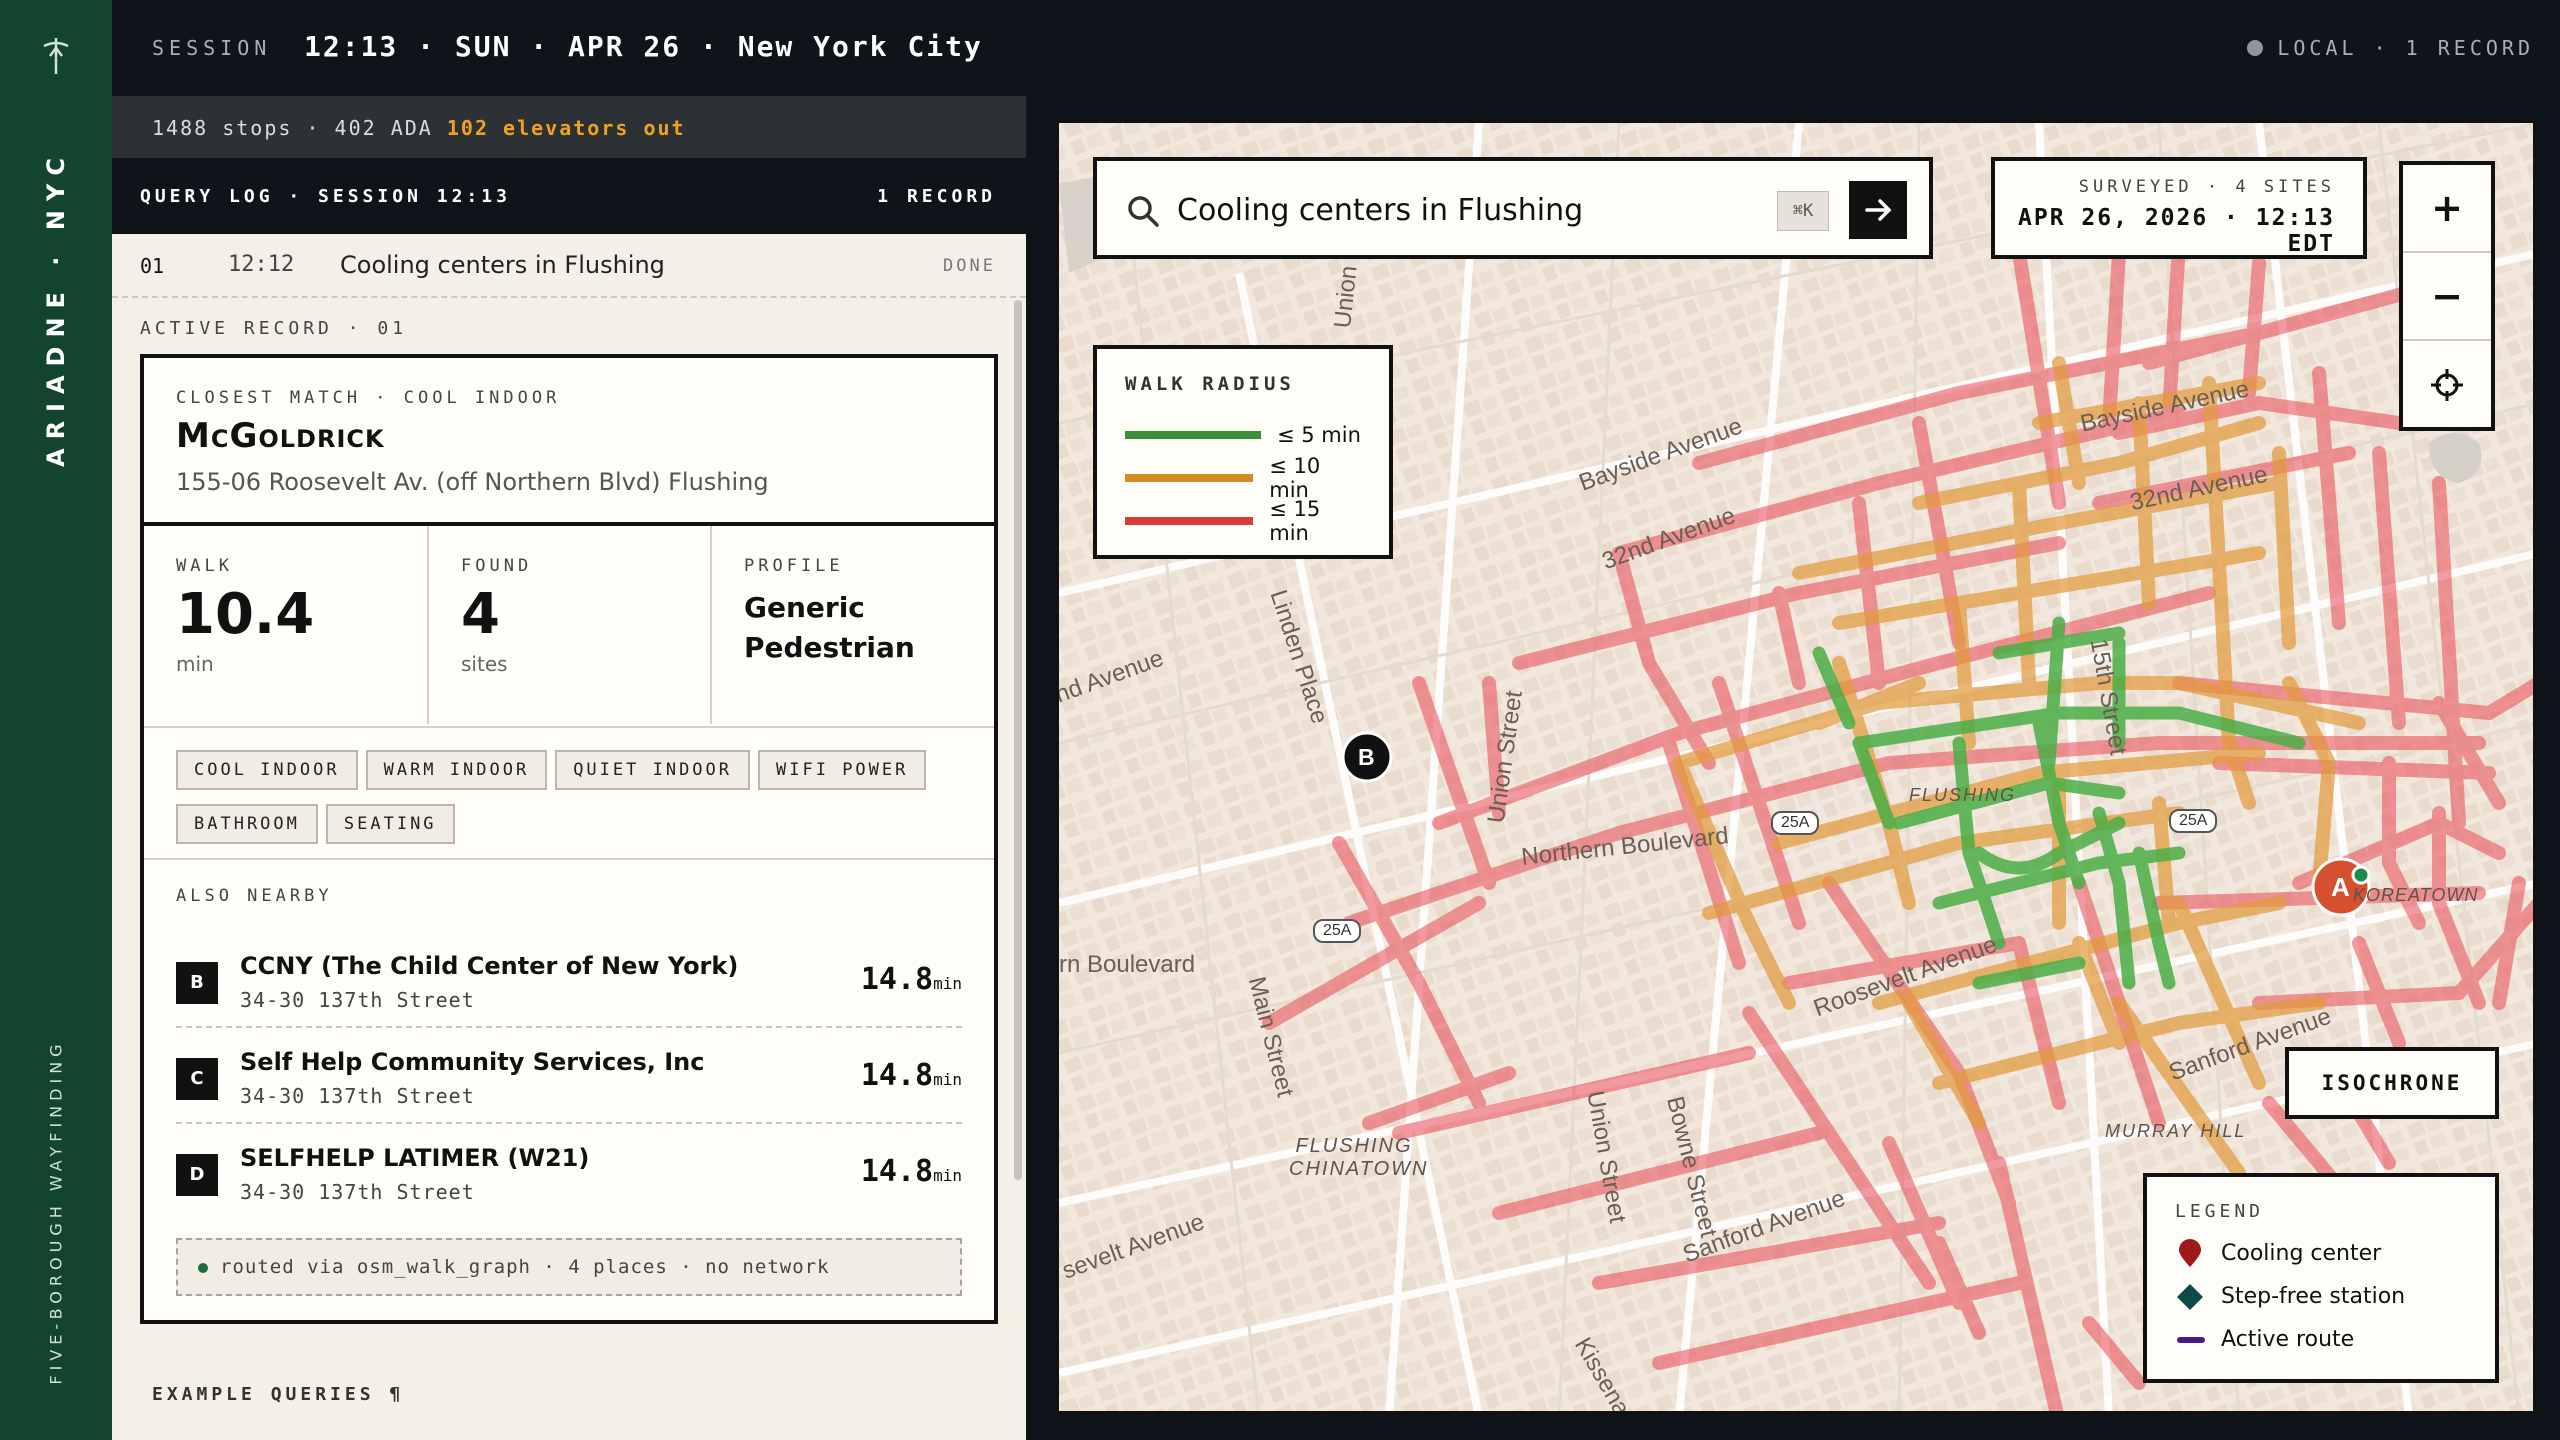 This screenshot has height=1440, width=2560. What do you see at coordinates (1856, 824) in the screenshot?
I see `map-markers` at bounding box center [1856, 824].